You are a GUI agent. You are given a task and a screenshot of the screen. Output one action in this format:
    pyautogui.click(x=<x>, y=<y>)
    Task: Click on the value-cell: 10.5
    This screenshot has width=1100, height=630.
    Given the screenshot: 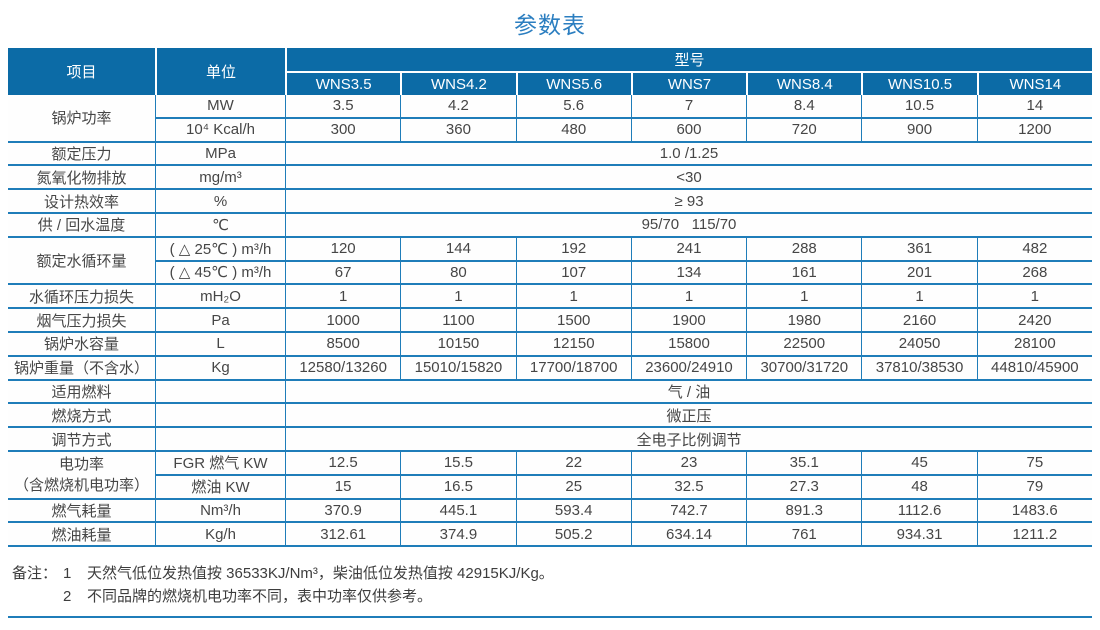 What is the action you would take?
    pyautogui.click(x=919, y=107)
    